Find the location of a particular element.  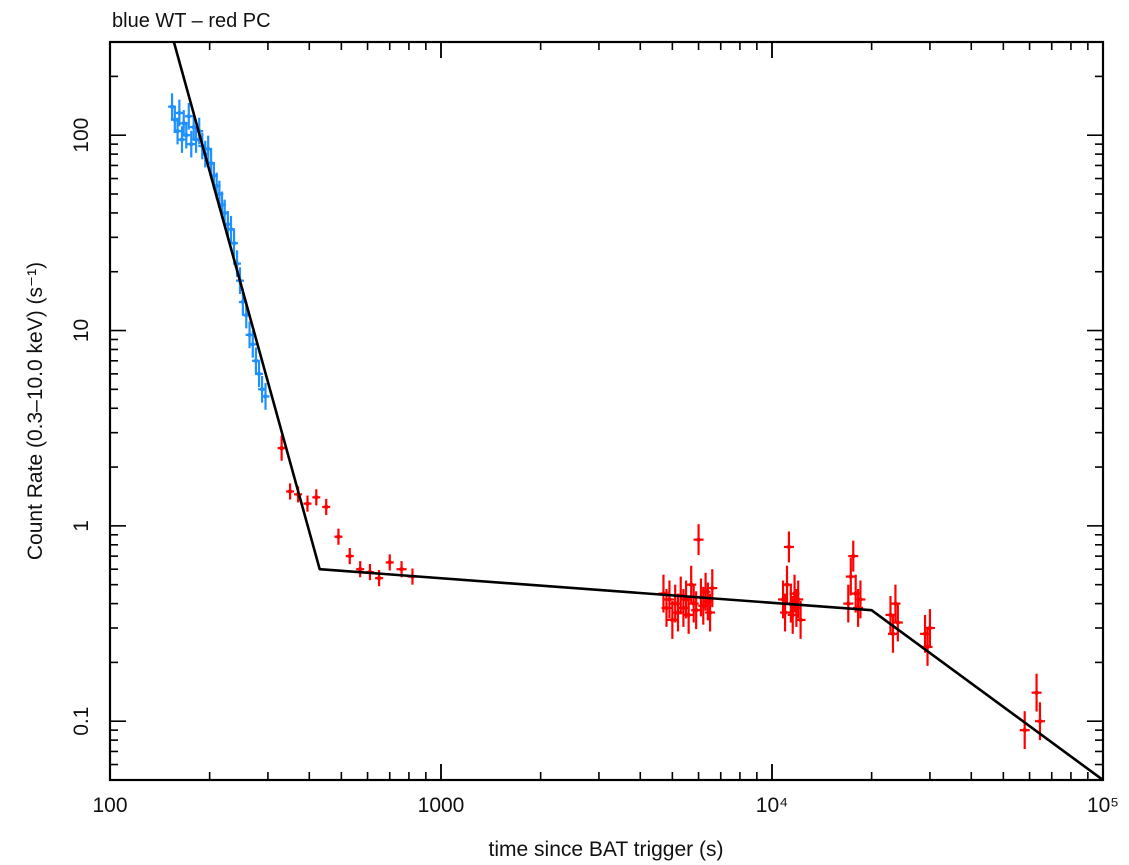

x-tick-label: 10⁴ is located at coordinates (772, 805).